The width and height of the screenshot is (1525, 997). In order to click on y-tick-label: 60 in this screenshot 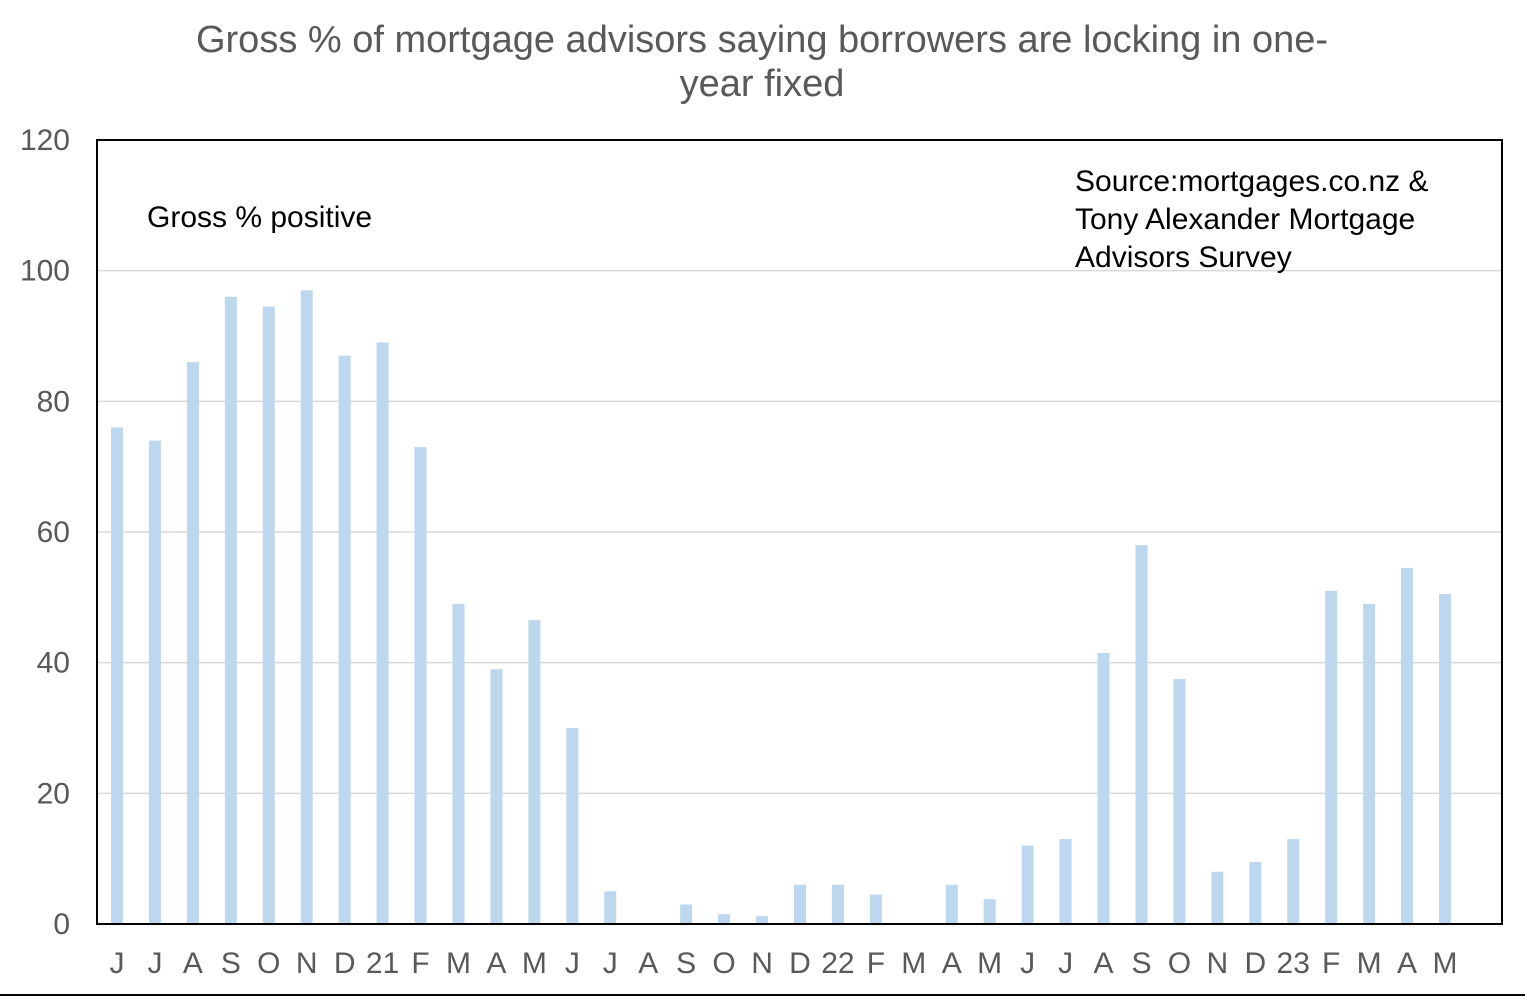, I will do `click(53, 532)`.